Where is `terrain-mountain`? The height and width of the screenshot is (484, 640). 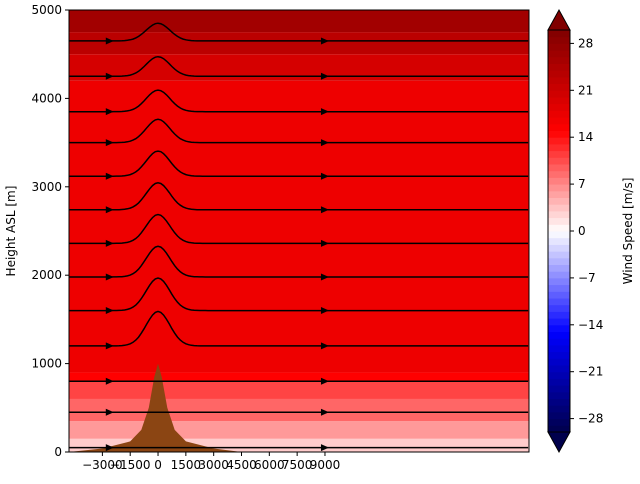
terrain-mountain is located at coordinates (155, 407).